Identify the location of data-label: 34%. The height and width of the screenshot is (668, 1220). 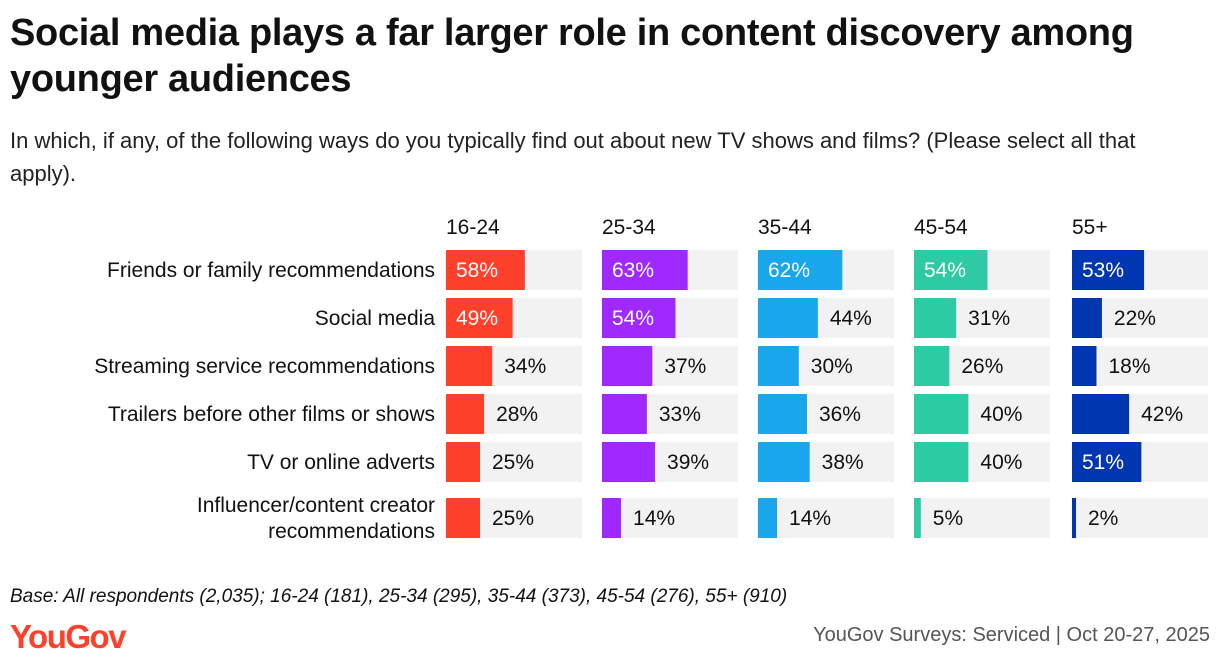
(525, 366).